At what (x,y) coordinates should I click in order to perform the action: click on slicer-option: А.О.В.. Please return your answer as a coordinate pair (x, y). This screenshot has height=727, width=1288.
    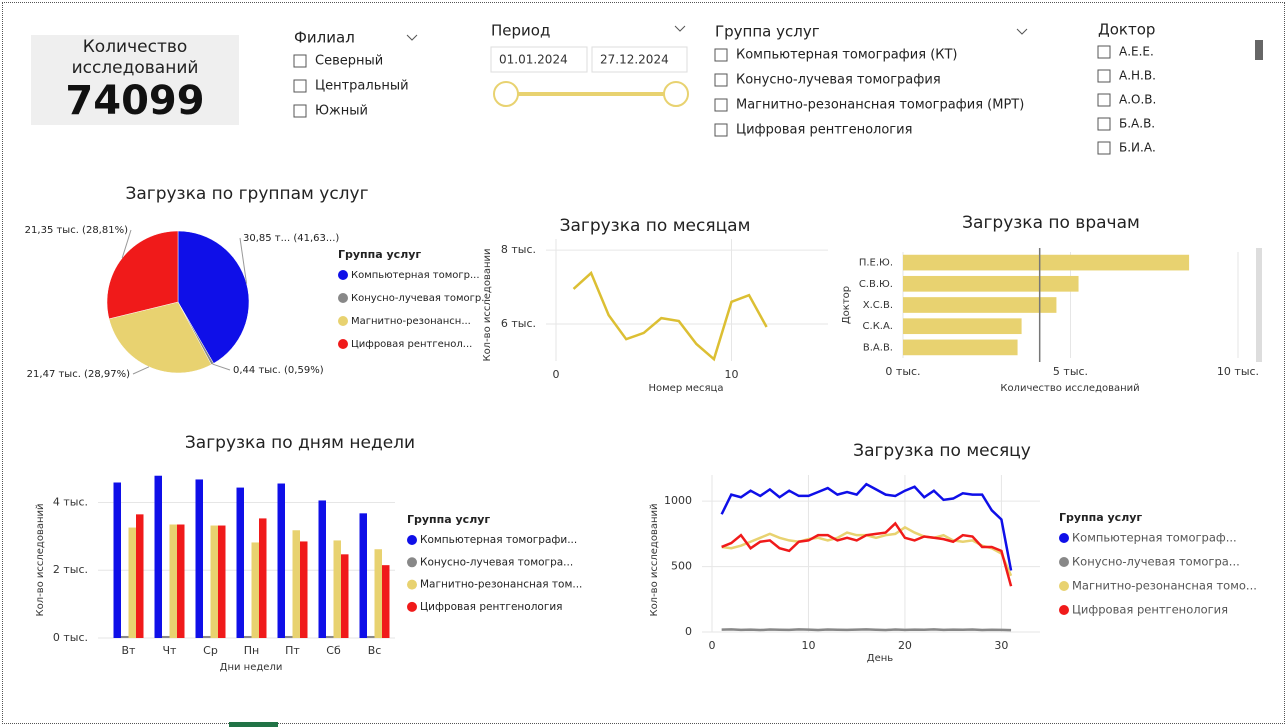
    Looking at the image, I should click on (1137, 100).